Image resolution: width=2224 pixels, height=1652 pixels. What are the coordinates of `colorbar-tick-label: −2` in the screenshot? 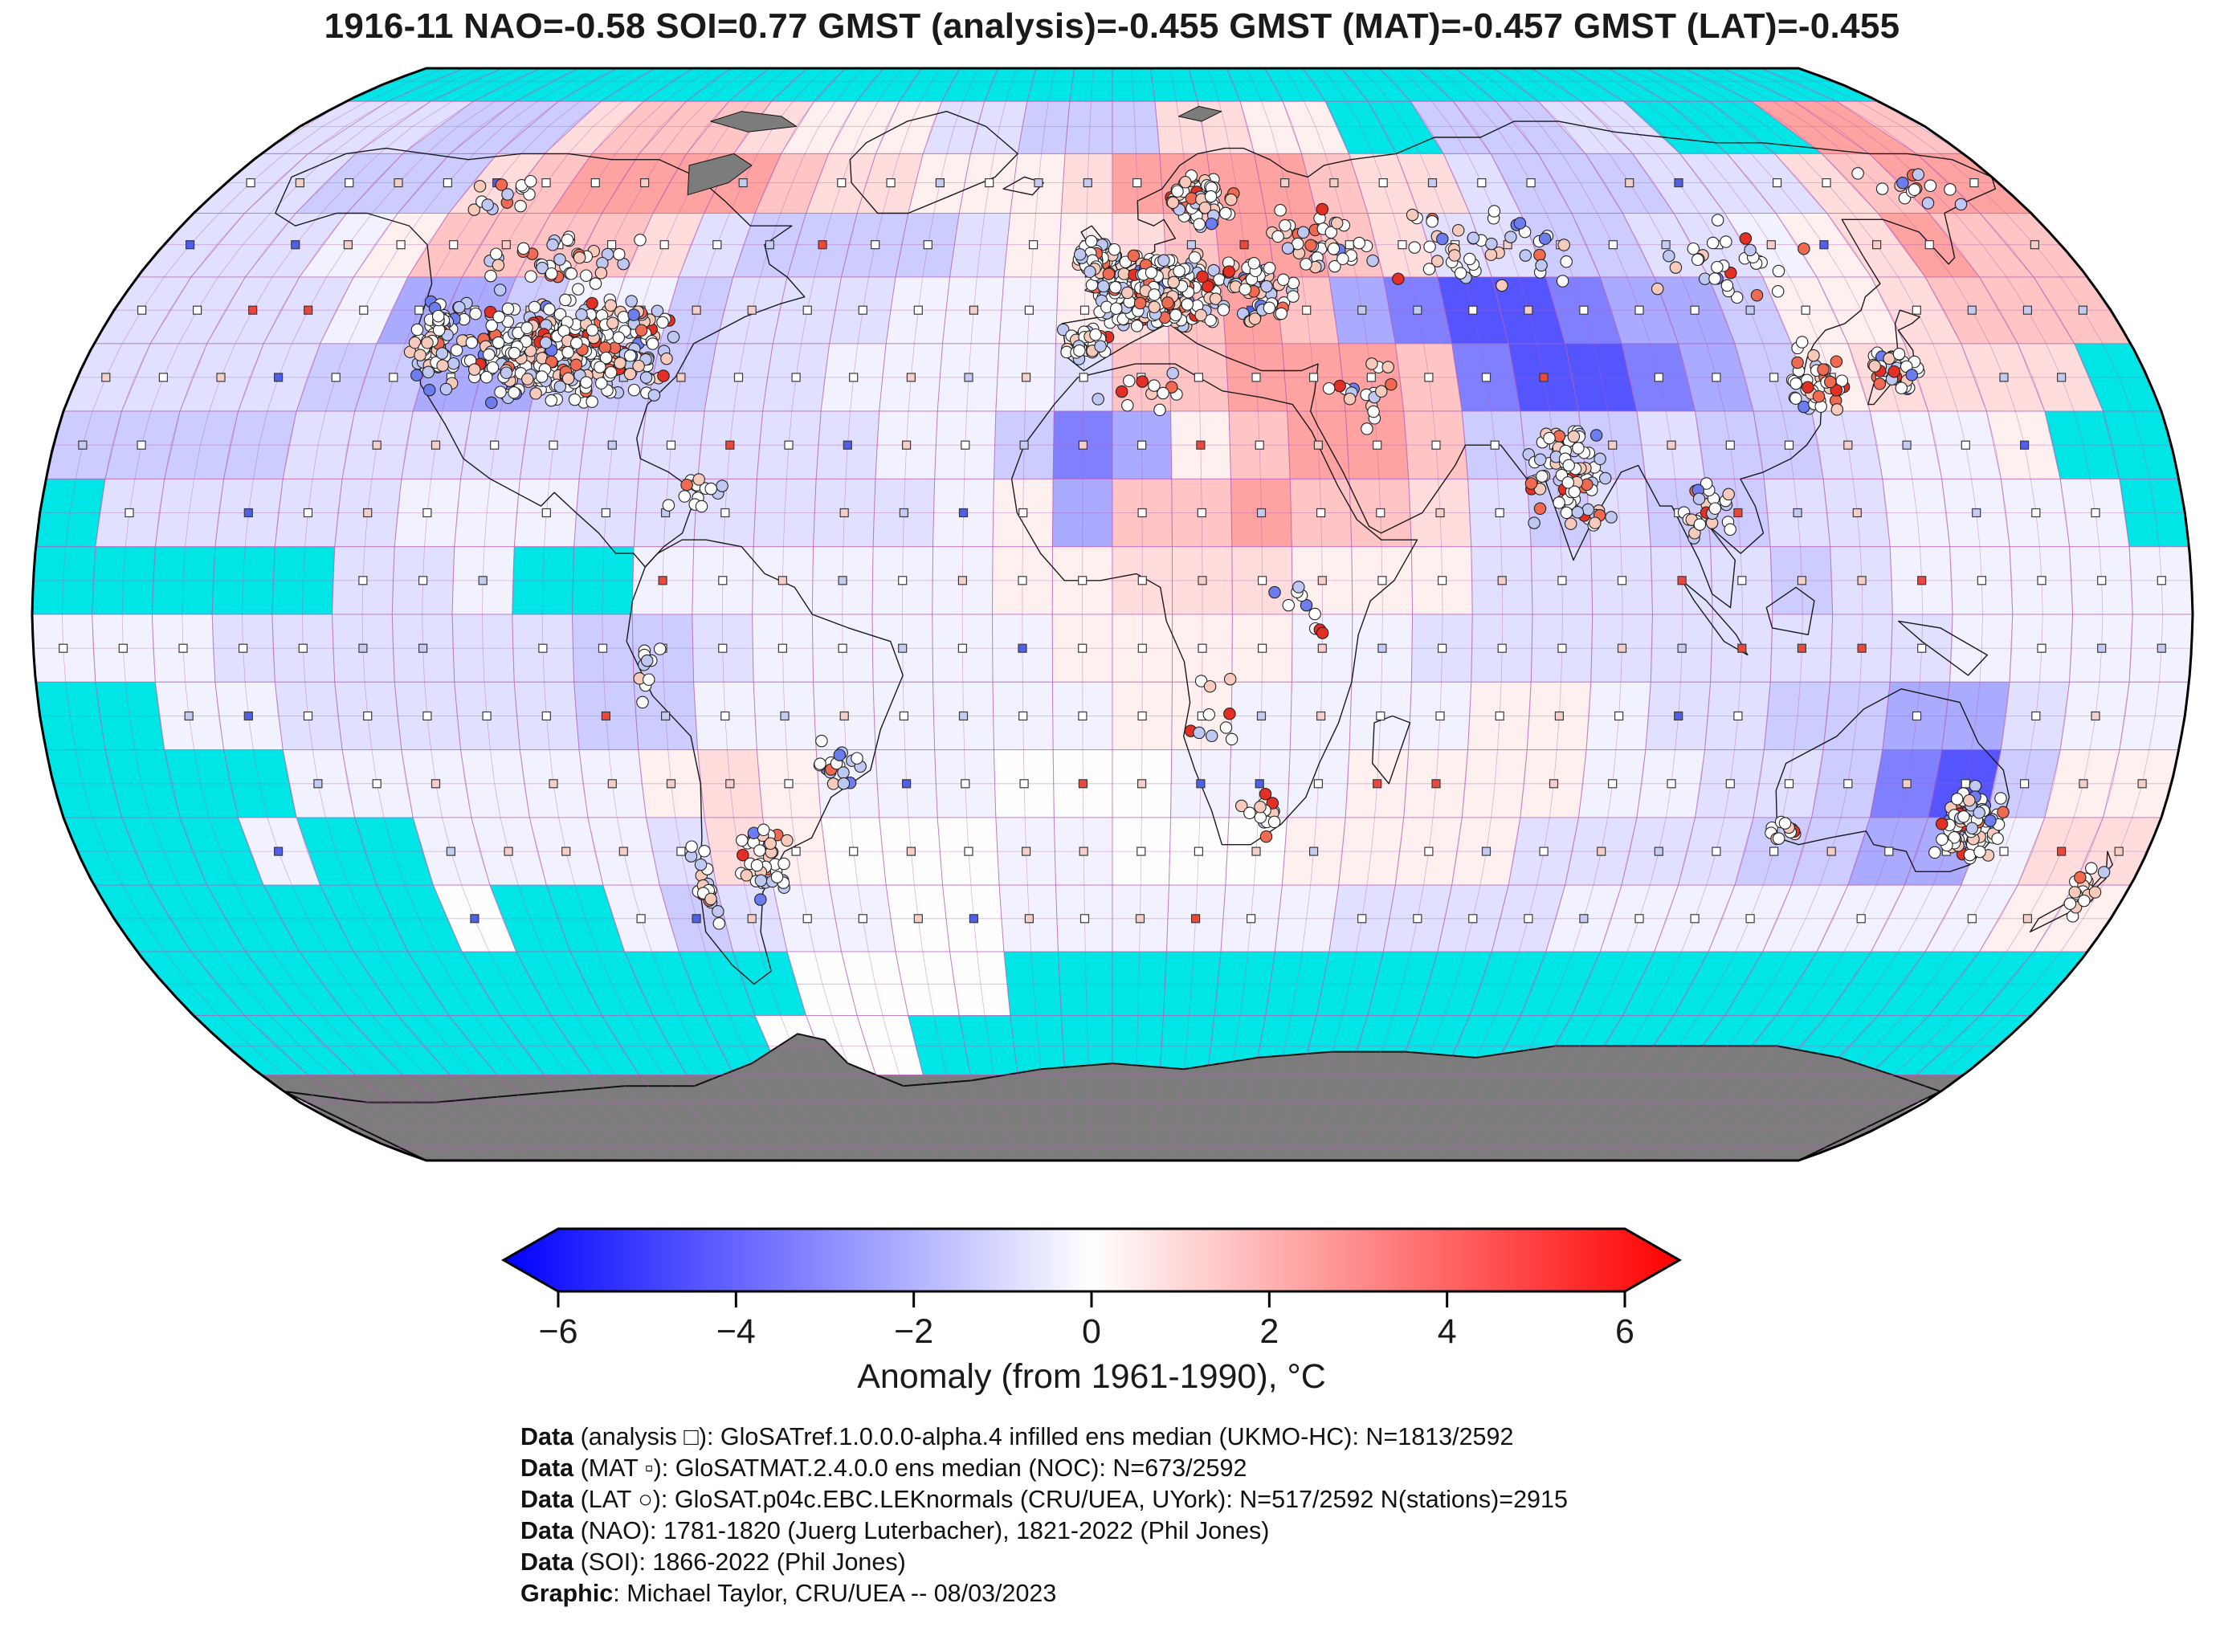 It's located at (914, 1331).